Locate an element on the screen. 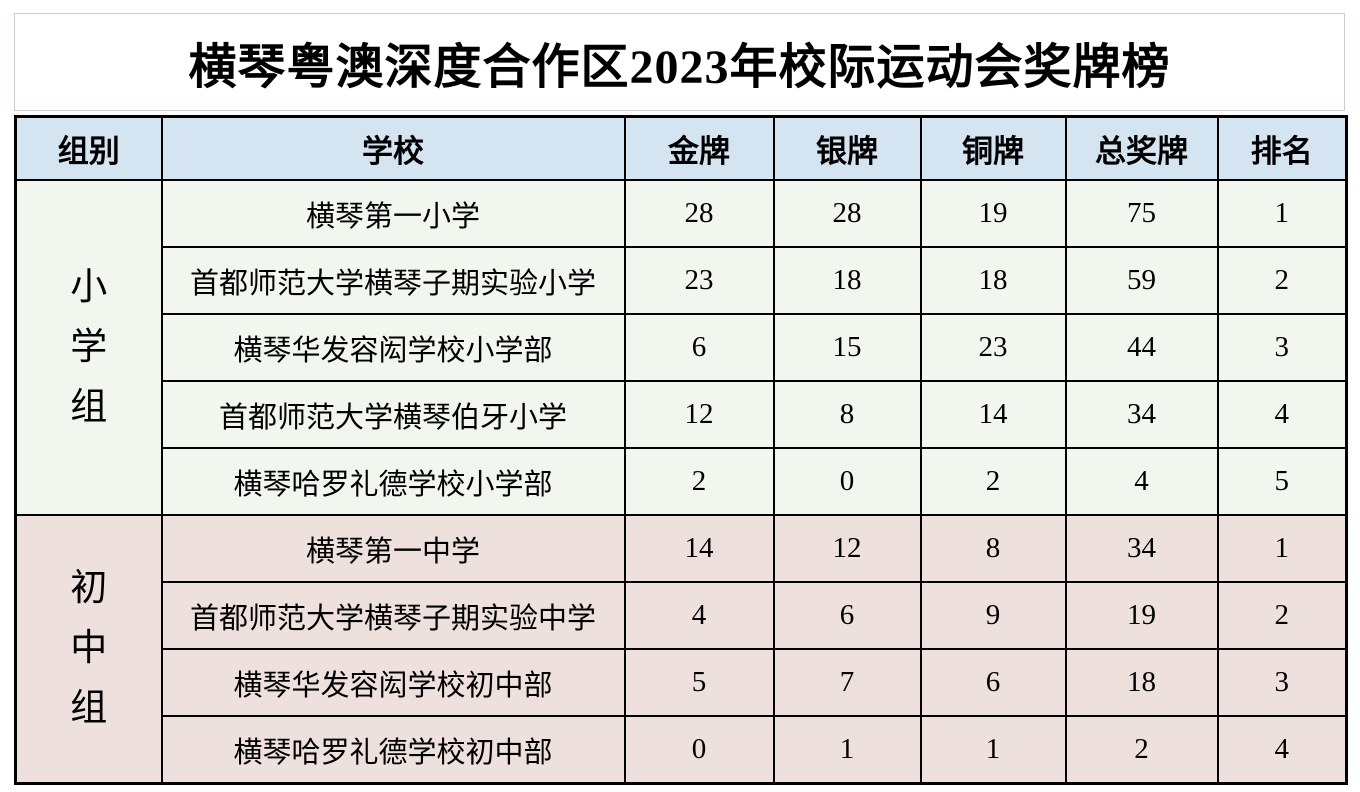 This screenshot has width=1360, height=792. table-row: 横琴哈罗礼德学校小学部 2 0 2 4 5 is located at coordinates (682, 481).